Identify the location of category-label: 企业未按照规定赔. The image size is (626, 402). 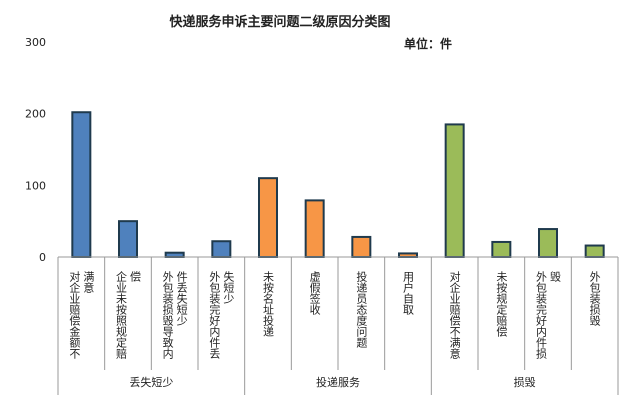
(121, 315).